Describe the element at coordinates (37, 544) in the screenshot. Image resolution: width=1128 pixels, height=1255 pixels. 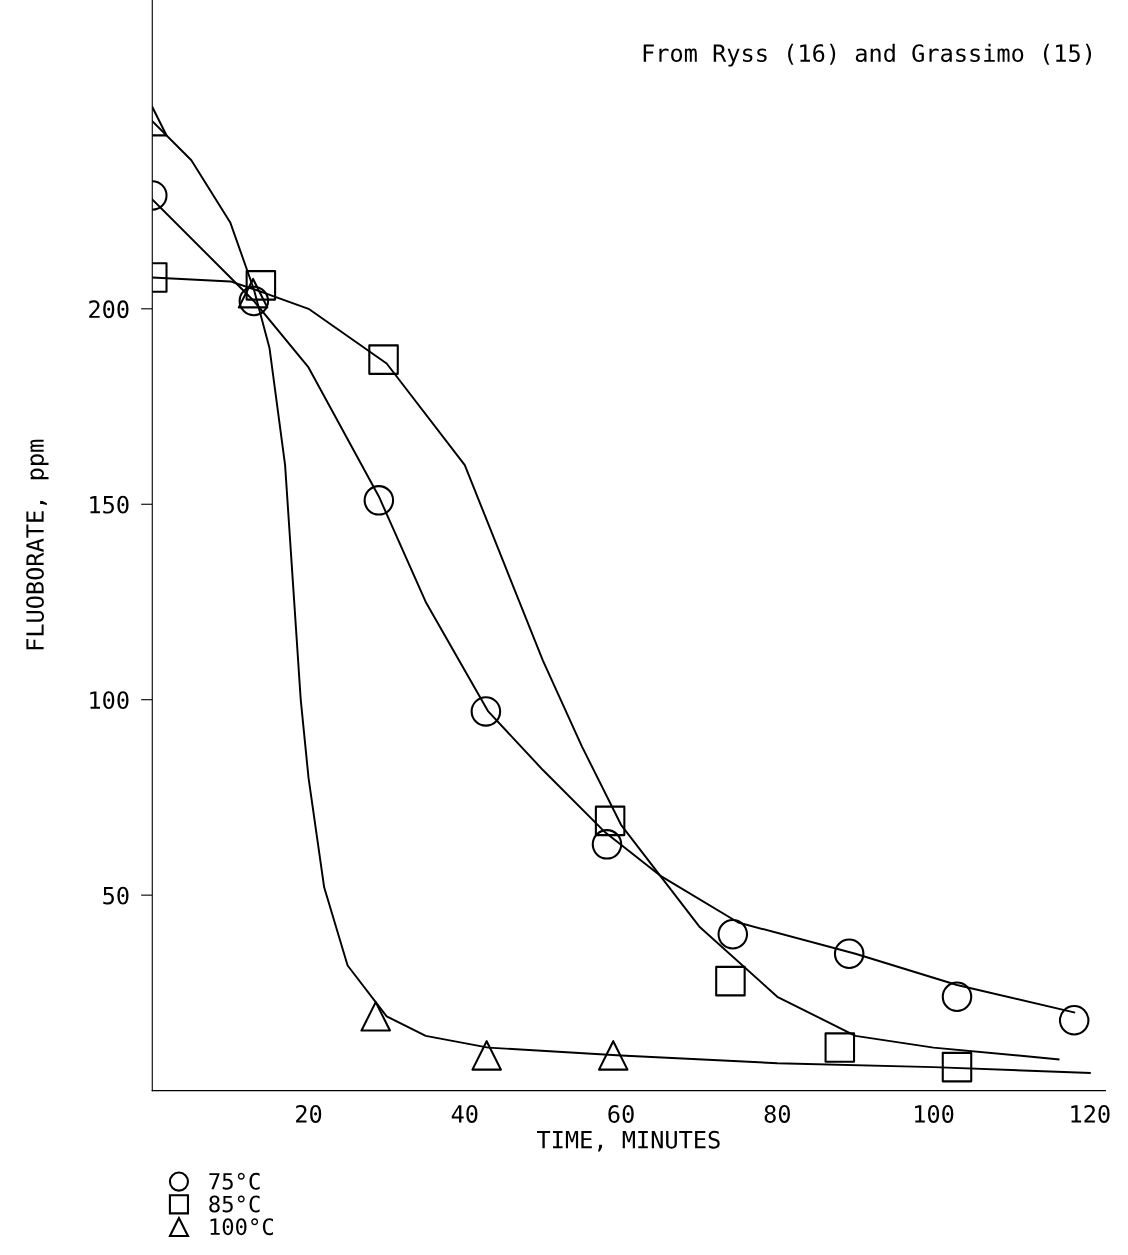
I see `y-axis-title: FLUOBORATE, ppm` at that location.